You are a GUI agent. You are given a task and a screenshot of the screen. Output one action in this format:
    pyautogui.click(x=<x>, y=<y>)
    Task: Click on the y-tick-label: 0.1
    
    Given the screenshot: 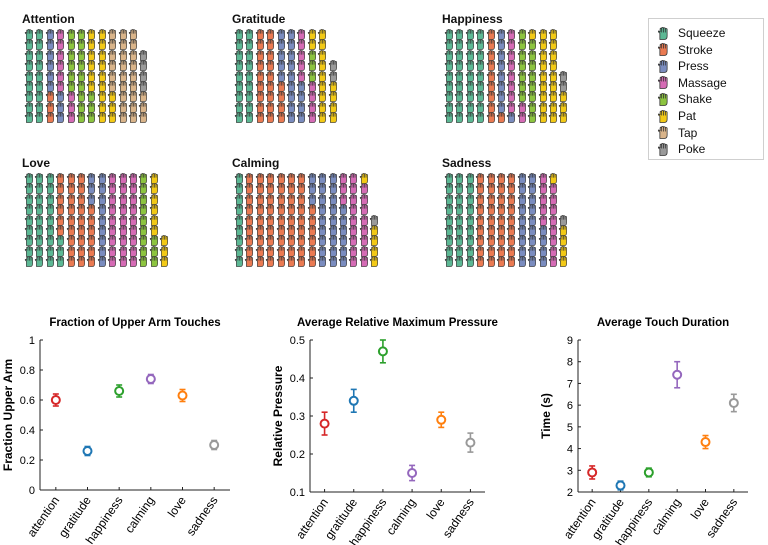 What is the action you would take?
    pyautogui.click(x=297, y=493)
    